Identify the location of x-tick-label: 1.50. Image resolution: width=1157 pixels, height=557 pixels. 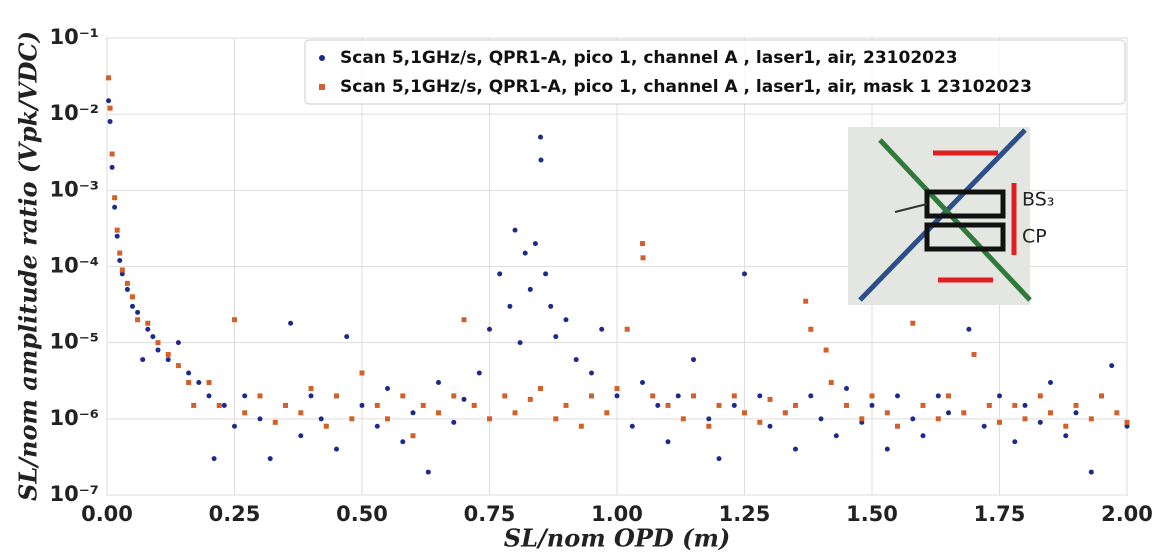
(872, 514).